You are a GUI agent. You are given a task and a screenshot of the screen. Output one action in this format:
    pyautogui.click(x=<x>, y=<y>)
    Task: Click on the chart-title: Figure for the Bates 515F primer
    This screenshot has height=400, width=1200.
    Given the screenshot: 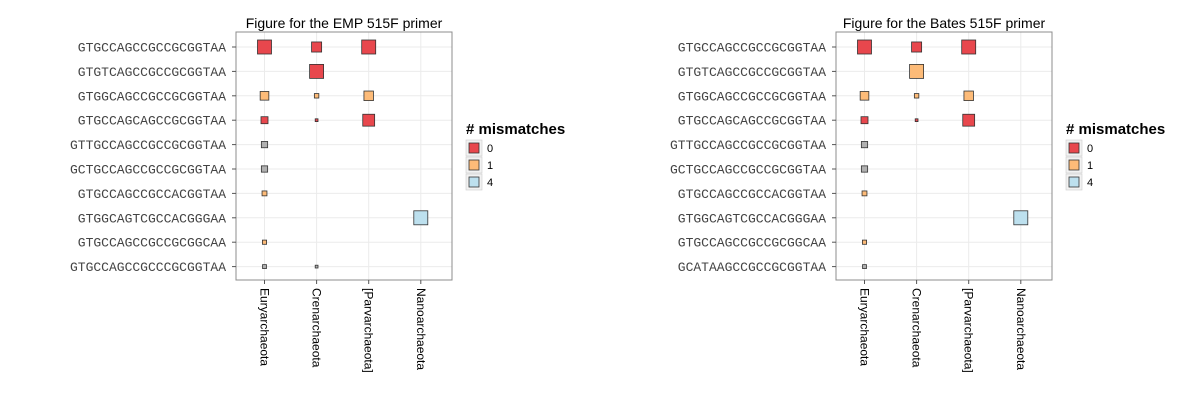 What is the action you would take?
    pyautogui.click(x=944, y=23)
    